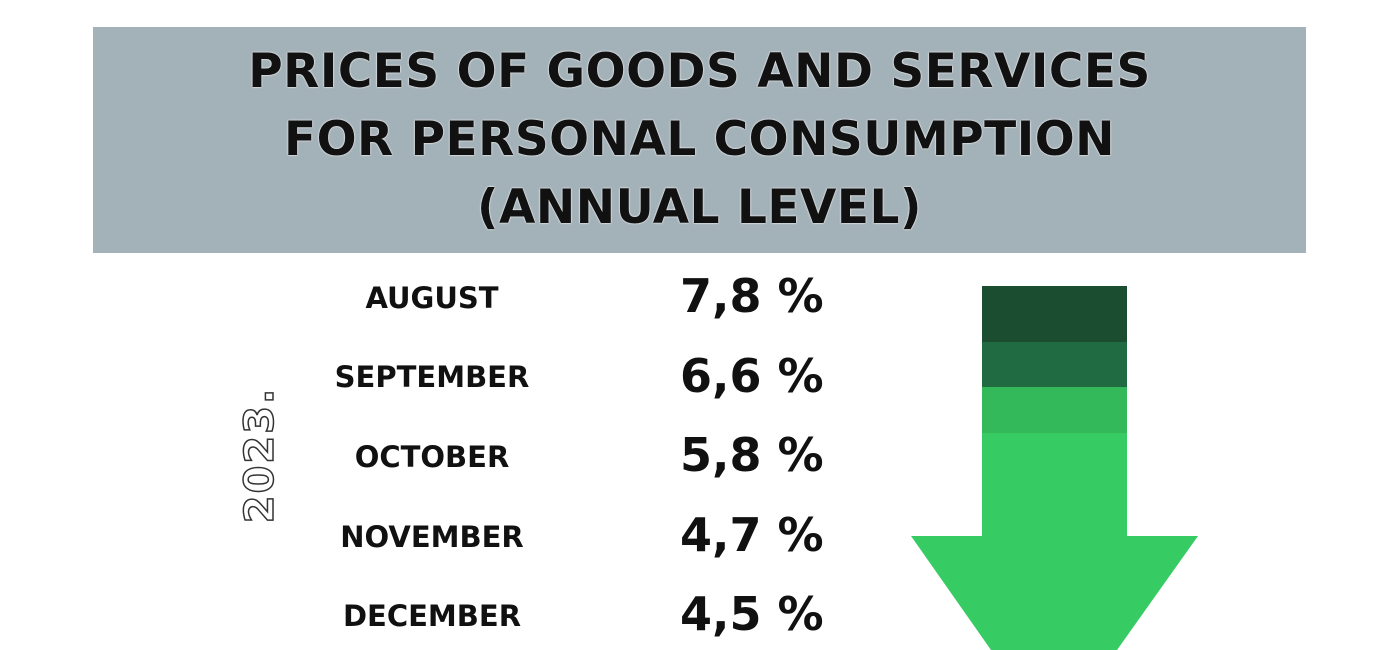 This screenshot has width=1400, height=650. What do you see at coordinates (752, 296) in the screenshot?
I see `value-label: 7,8 %` at bounding box center [752, 296].